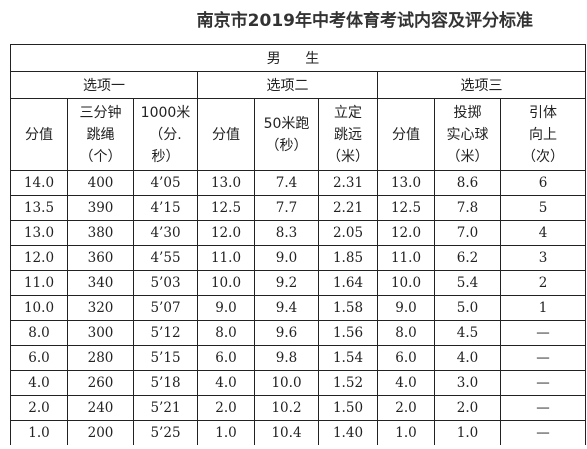  Describe the element at coordinates (467, 183) in the screenshot. I see `table-cell: 8.6` at that location.